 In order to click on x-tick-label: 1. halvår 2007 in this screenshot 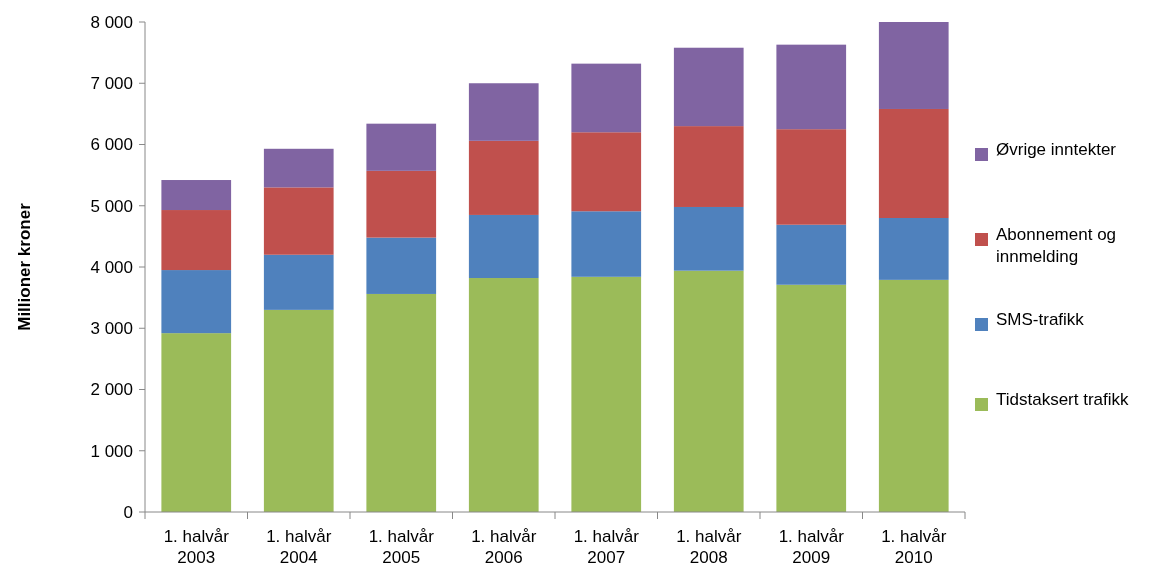, I will do `click(606, 547)`.